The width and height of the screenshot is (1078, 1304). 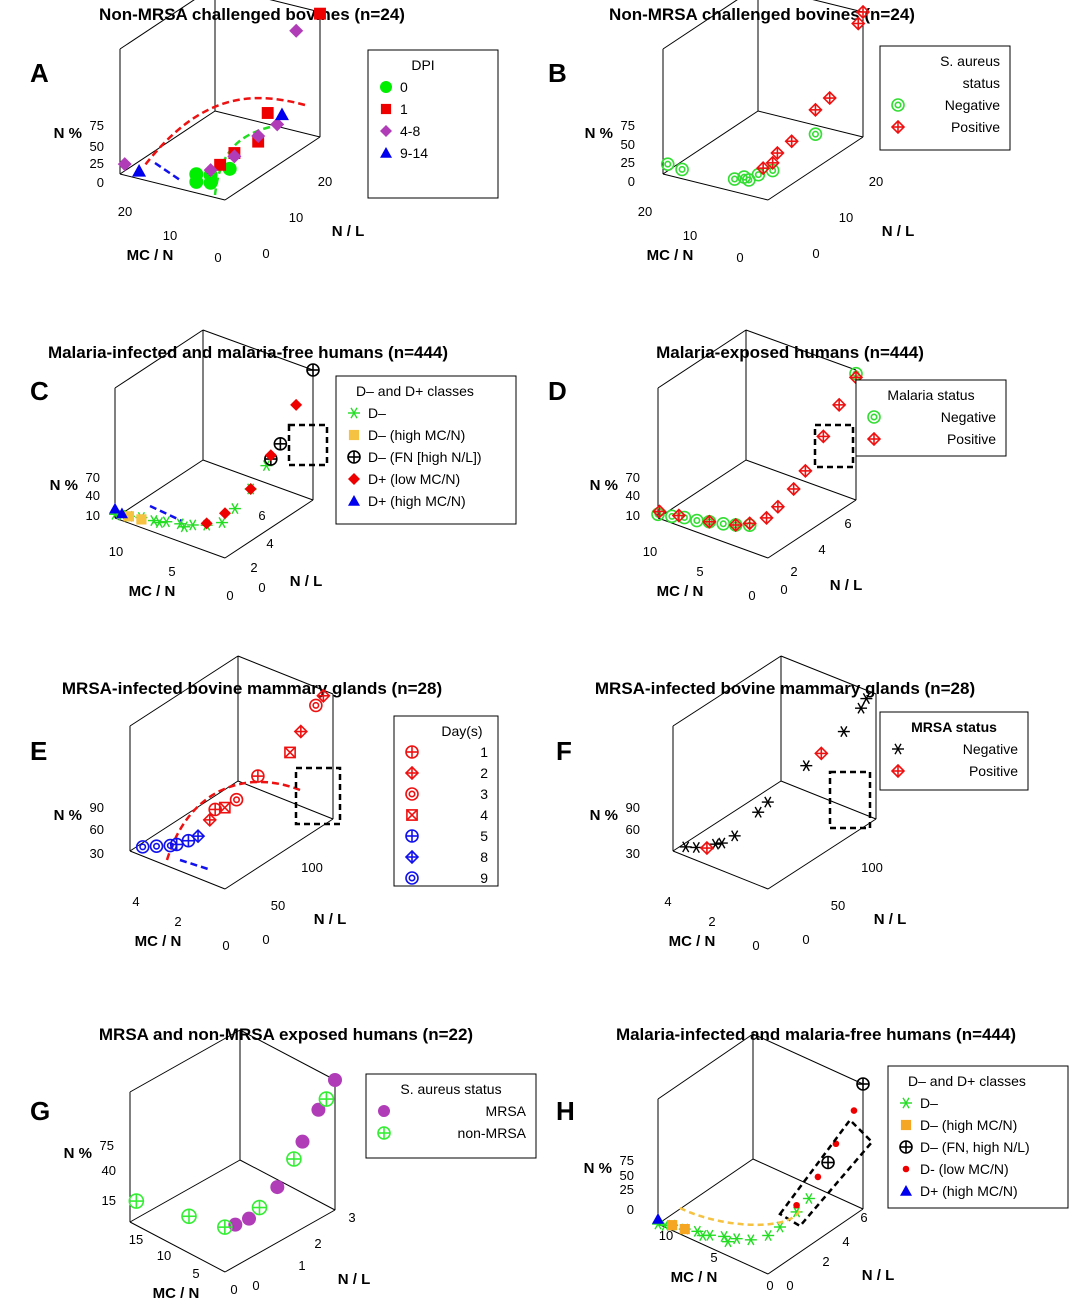 What do you see at coordinates (813, 90) in the screenshot?
I see `series-positive` at bounding box center [813, 90].